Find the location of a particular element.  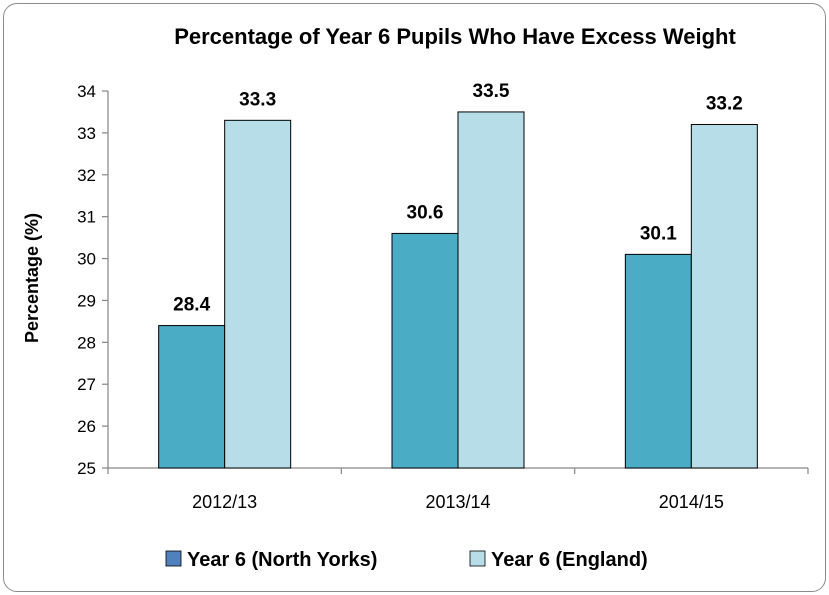

y-tick-label: 28 is located at coordinates (86, 342).